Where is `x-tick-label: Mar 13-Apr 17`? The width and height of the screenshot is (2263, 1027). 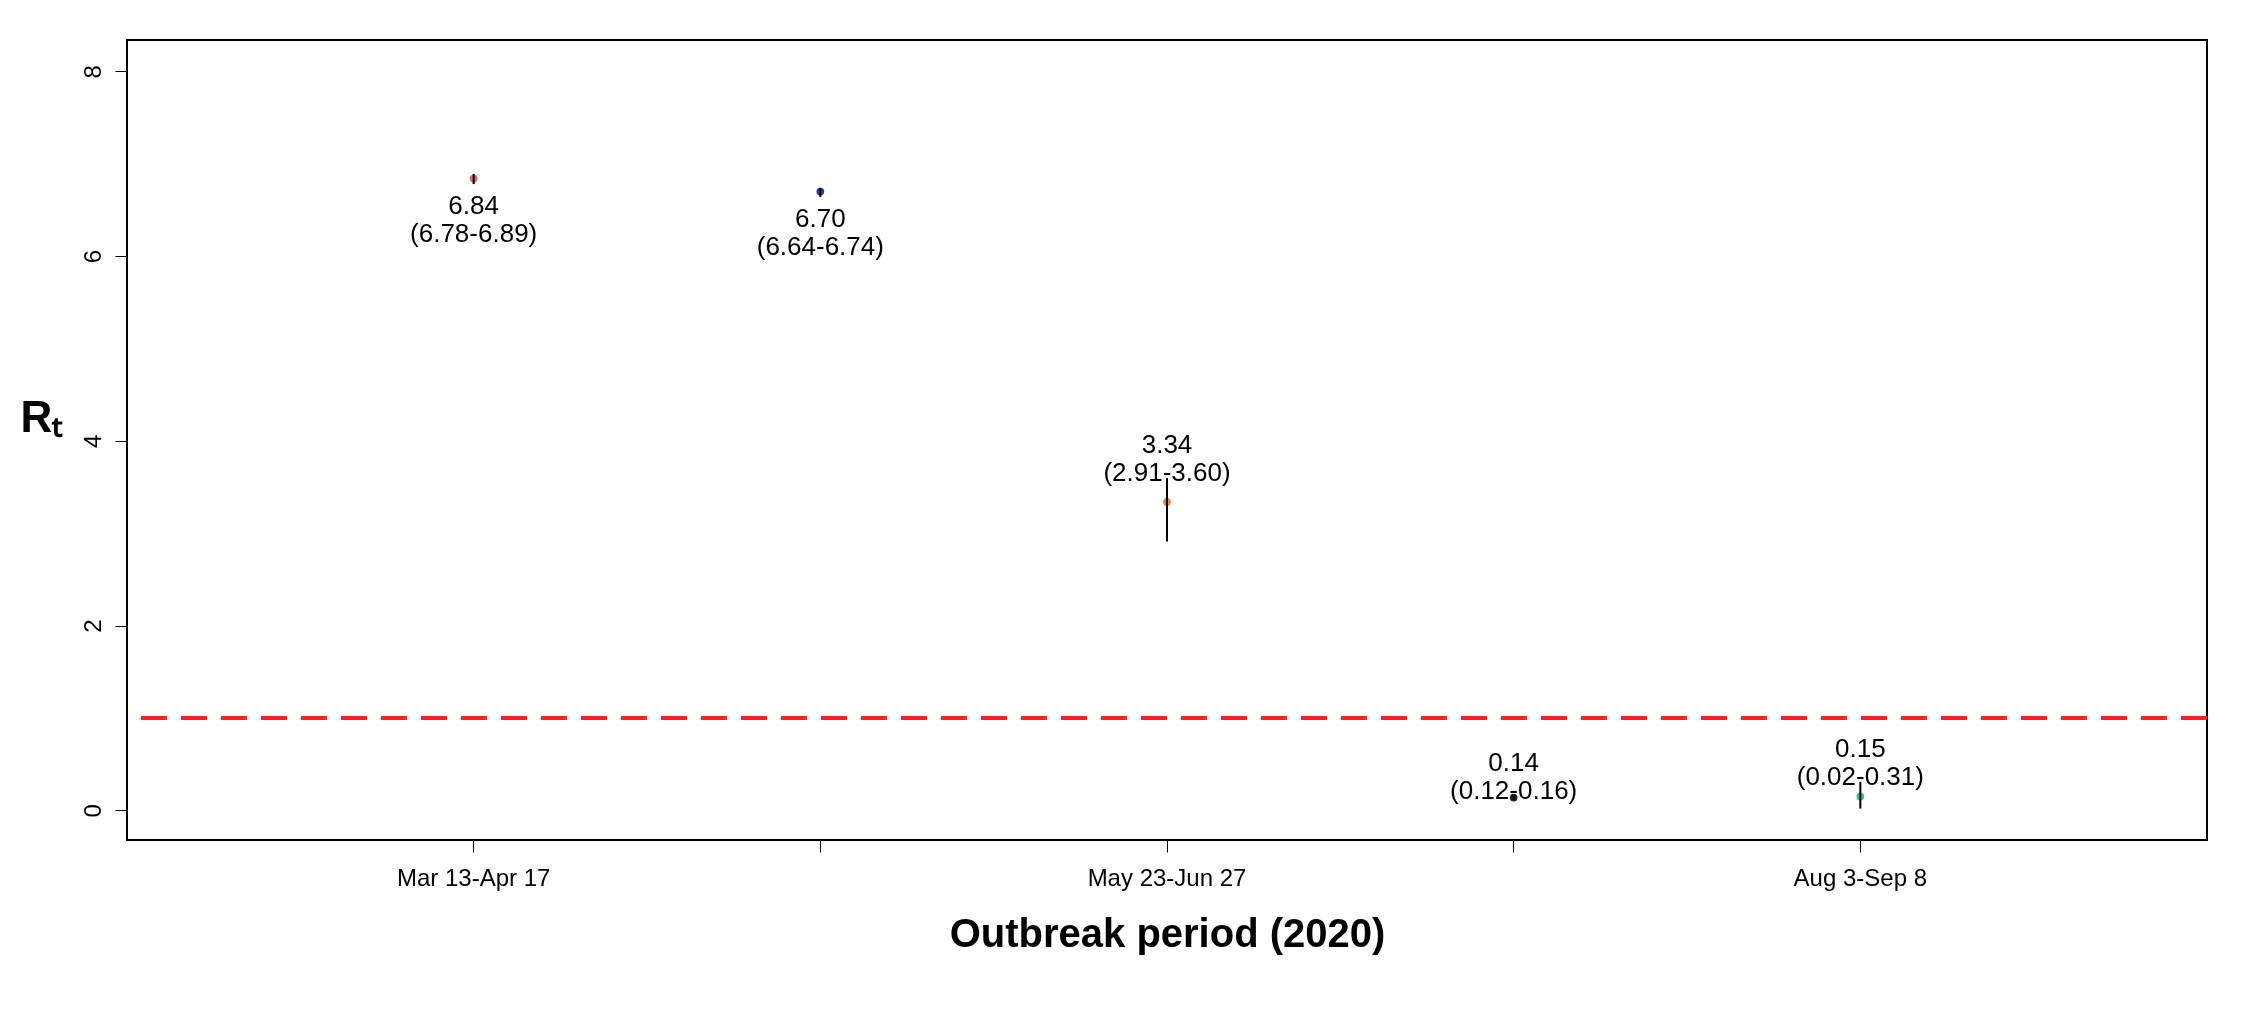 x-tick-label: Mar 13-Apr 17 is located at coordinates (473, 877).